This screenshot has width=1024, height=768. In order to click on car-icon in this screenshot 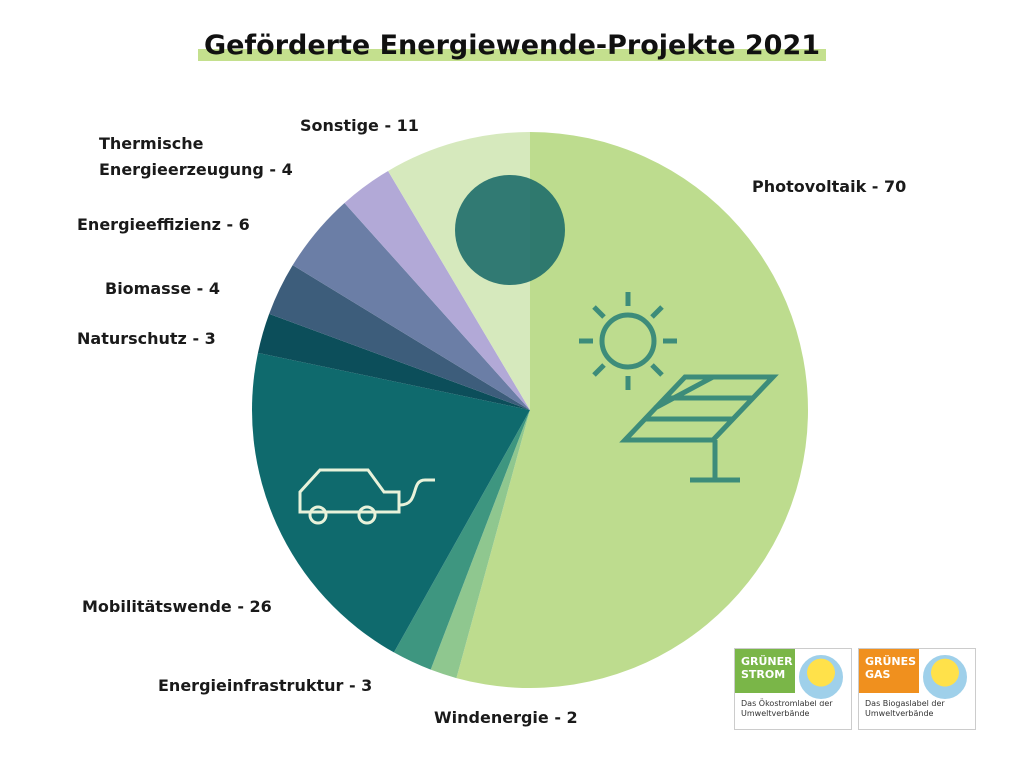, I will do `click(366, 496)`.